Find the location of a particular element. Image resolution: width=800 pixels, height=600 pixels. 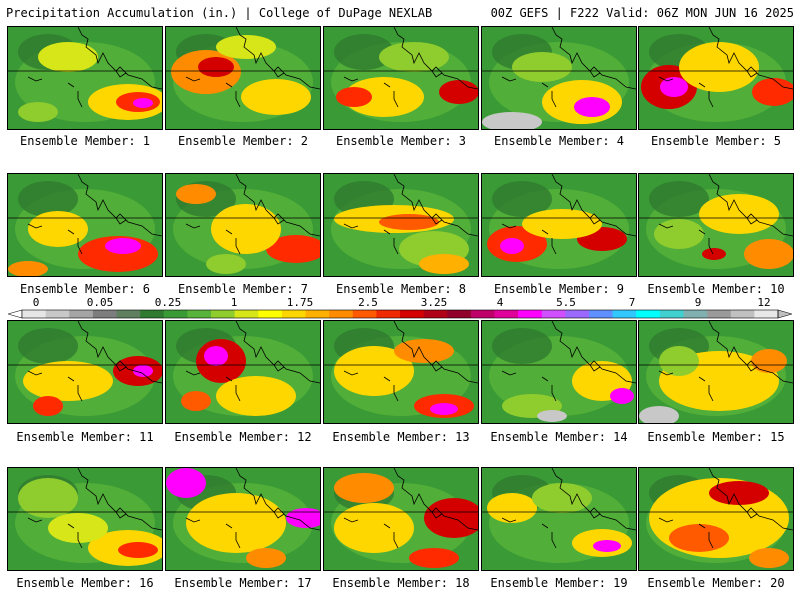

member-caption: Ensemble Member: 17 is located at coordinates (243, 583).